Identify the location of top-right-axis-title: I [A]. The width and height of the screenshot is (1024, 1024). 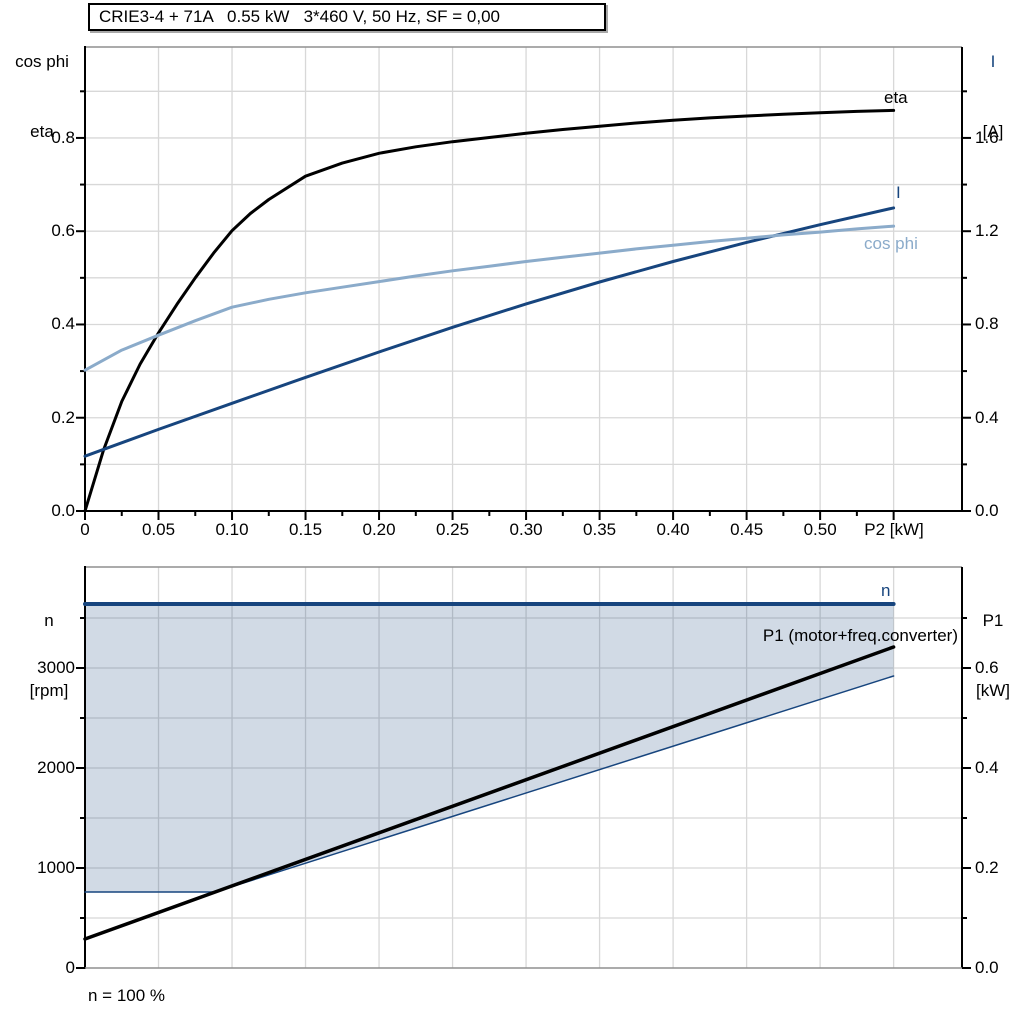
(993, 97).